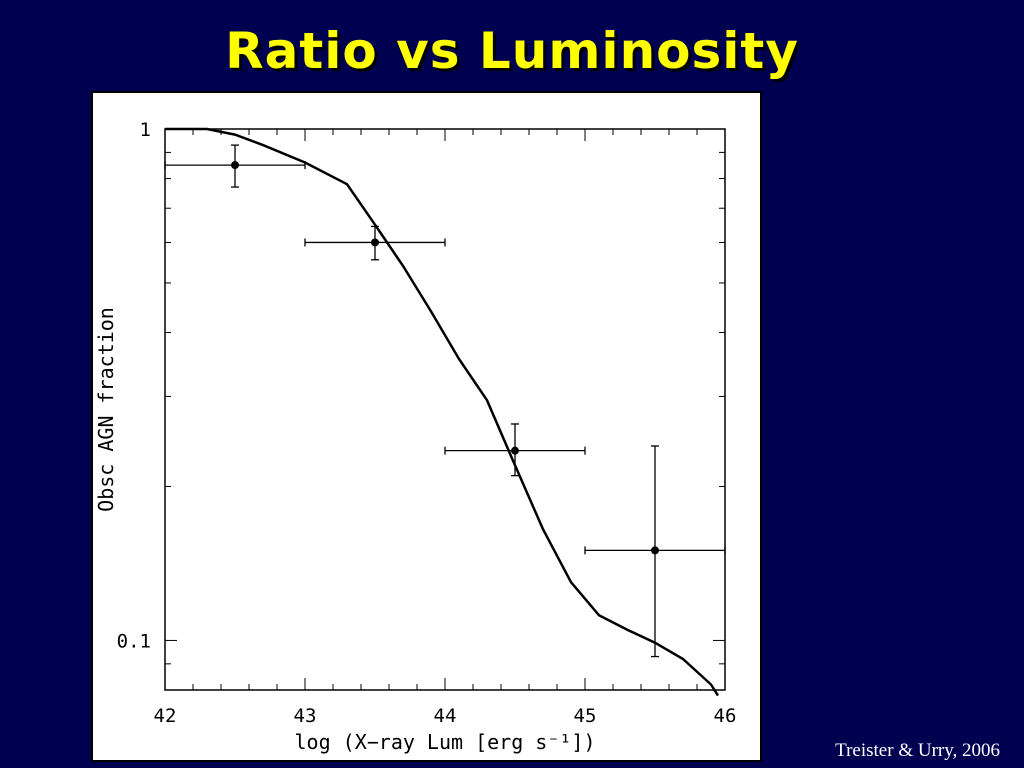 The image size is (1024, 768). I want to click on slide-title: Ratio vs Luminosity, so click(512, 51).